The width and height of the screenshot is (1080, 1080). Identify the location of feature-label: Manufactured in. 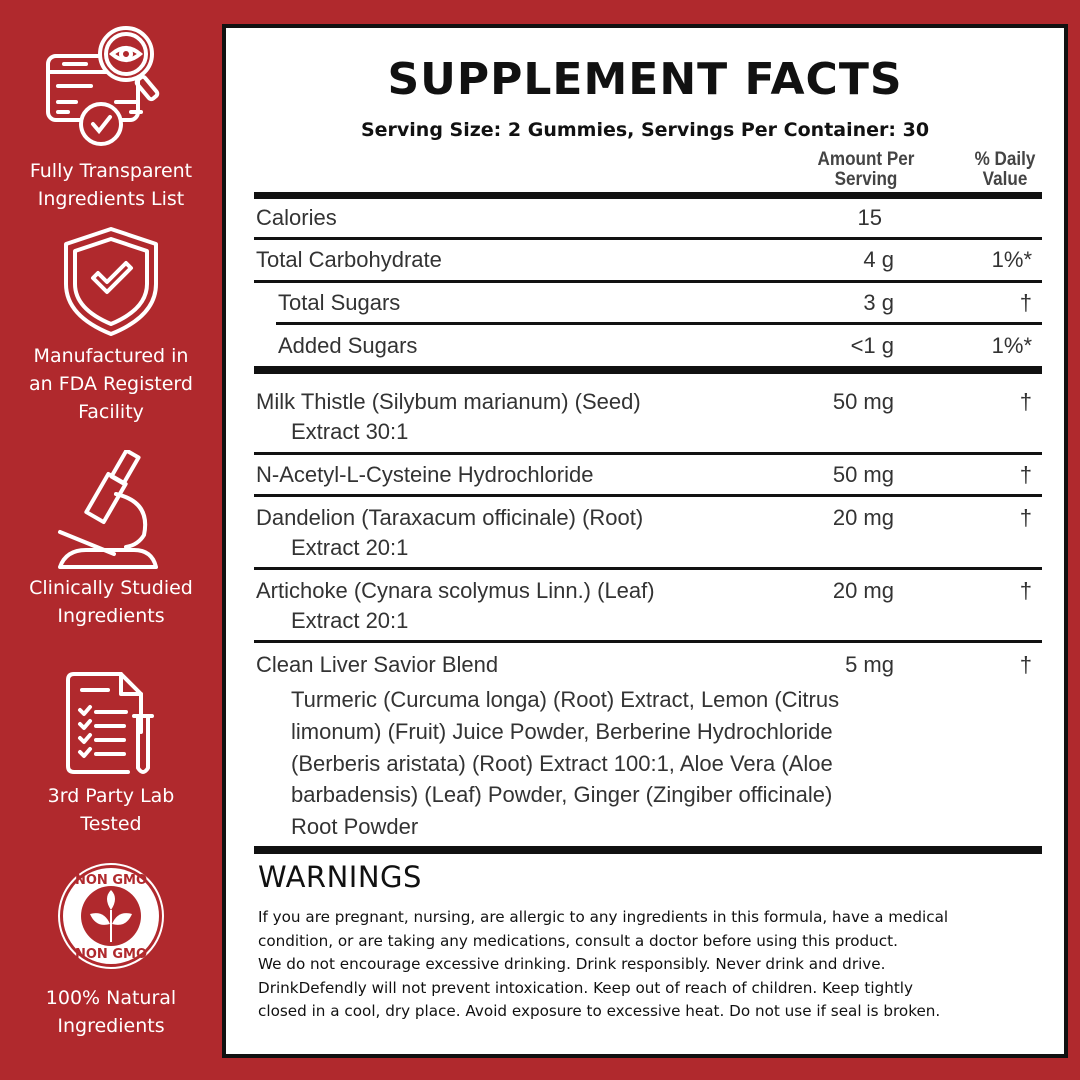
(111, 356).